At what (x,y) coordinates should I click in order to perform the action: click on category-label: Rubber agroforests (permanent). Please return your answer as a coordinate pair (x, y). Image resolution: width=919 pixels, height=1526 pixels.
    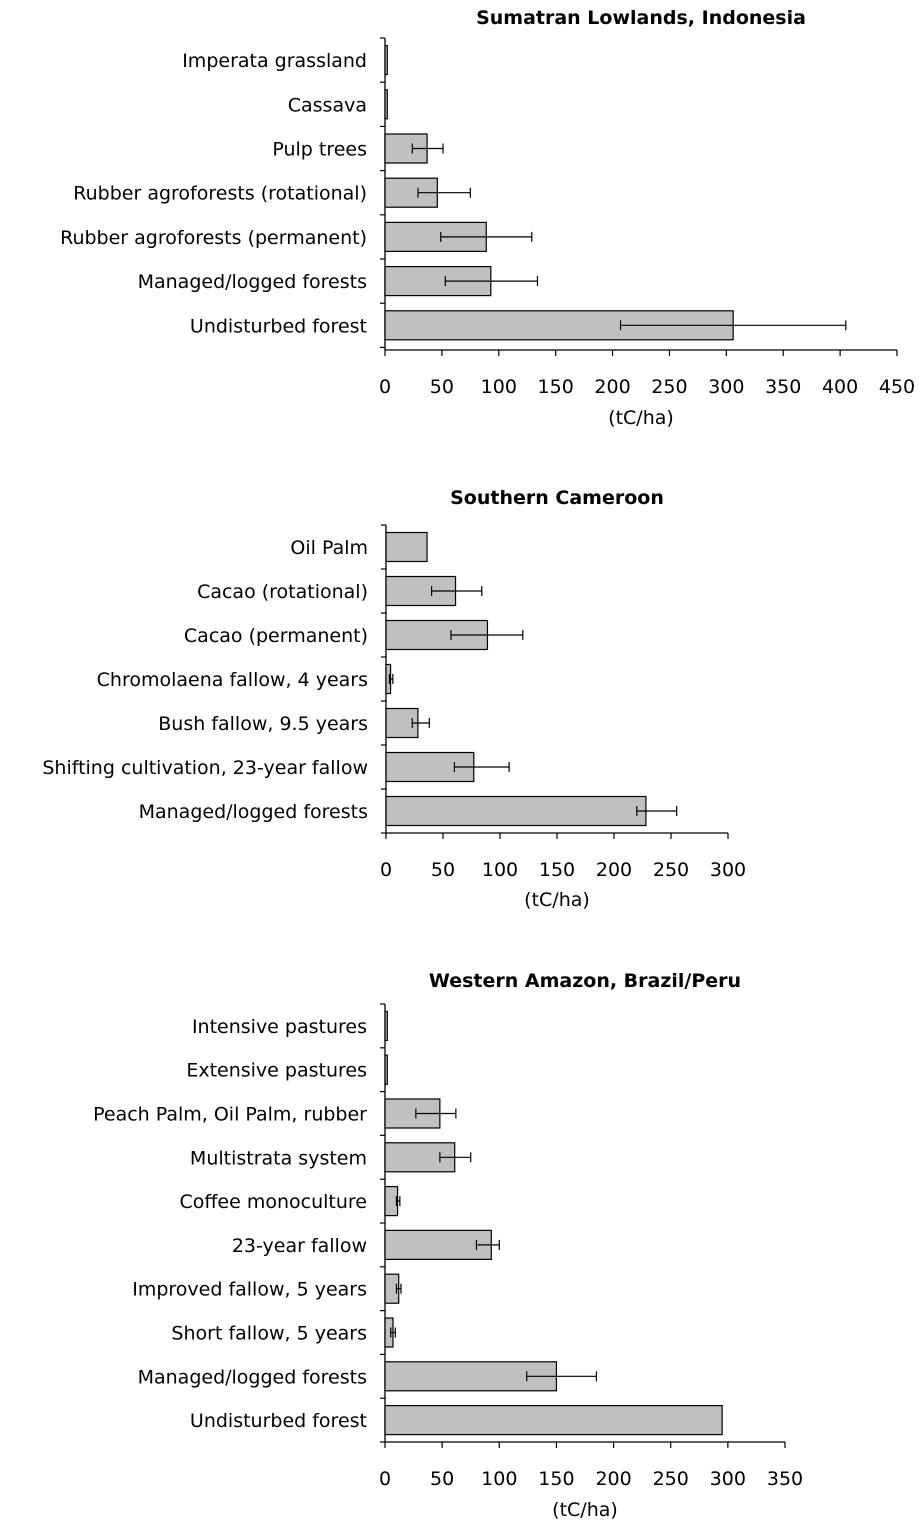
    Looking at the image, I should click on (213, 238).